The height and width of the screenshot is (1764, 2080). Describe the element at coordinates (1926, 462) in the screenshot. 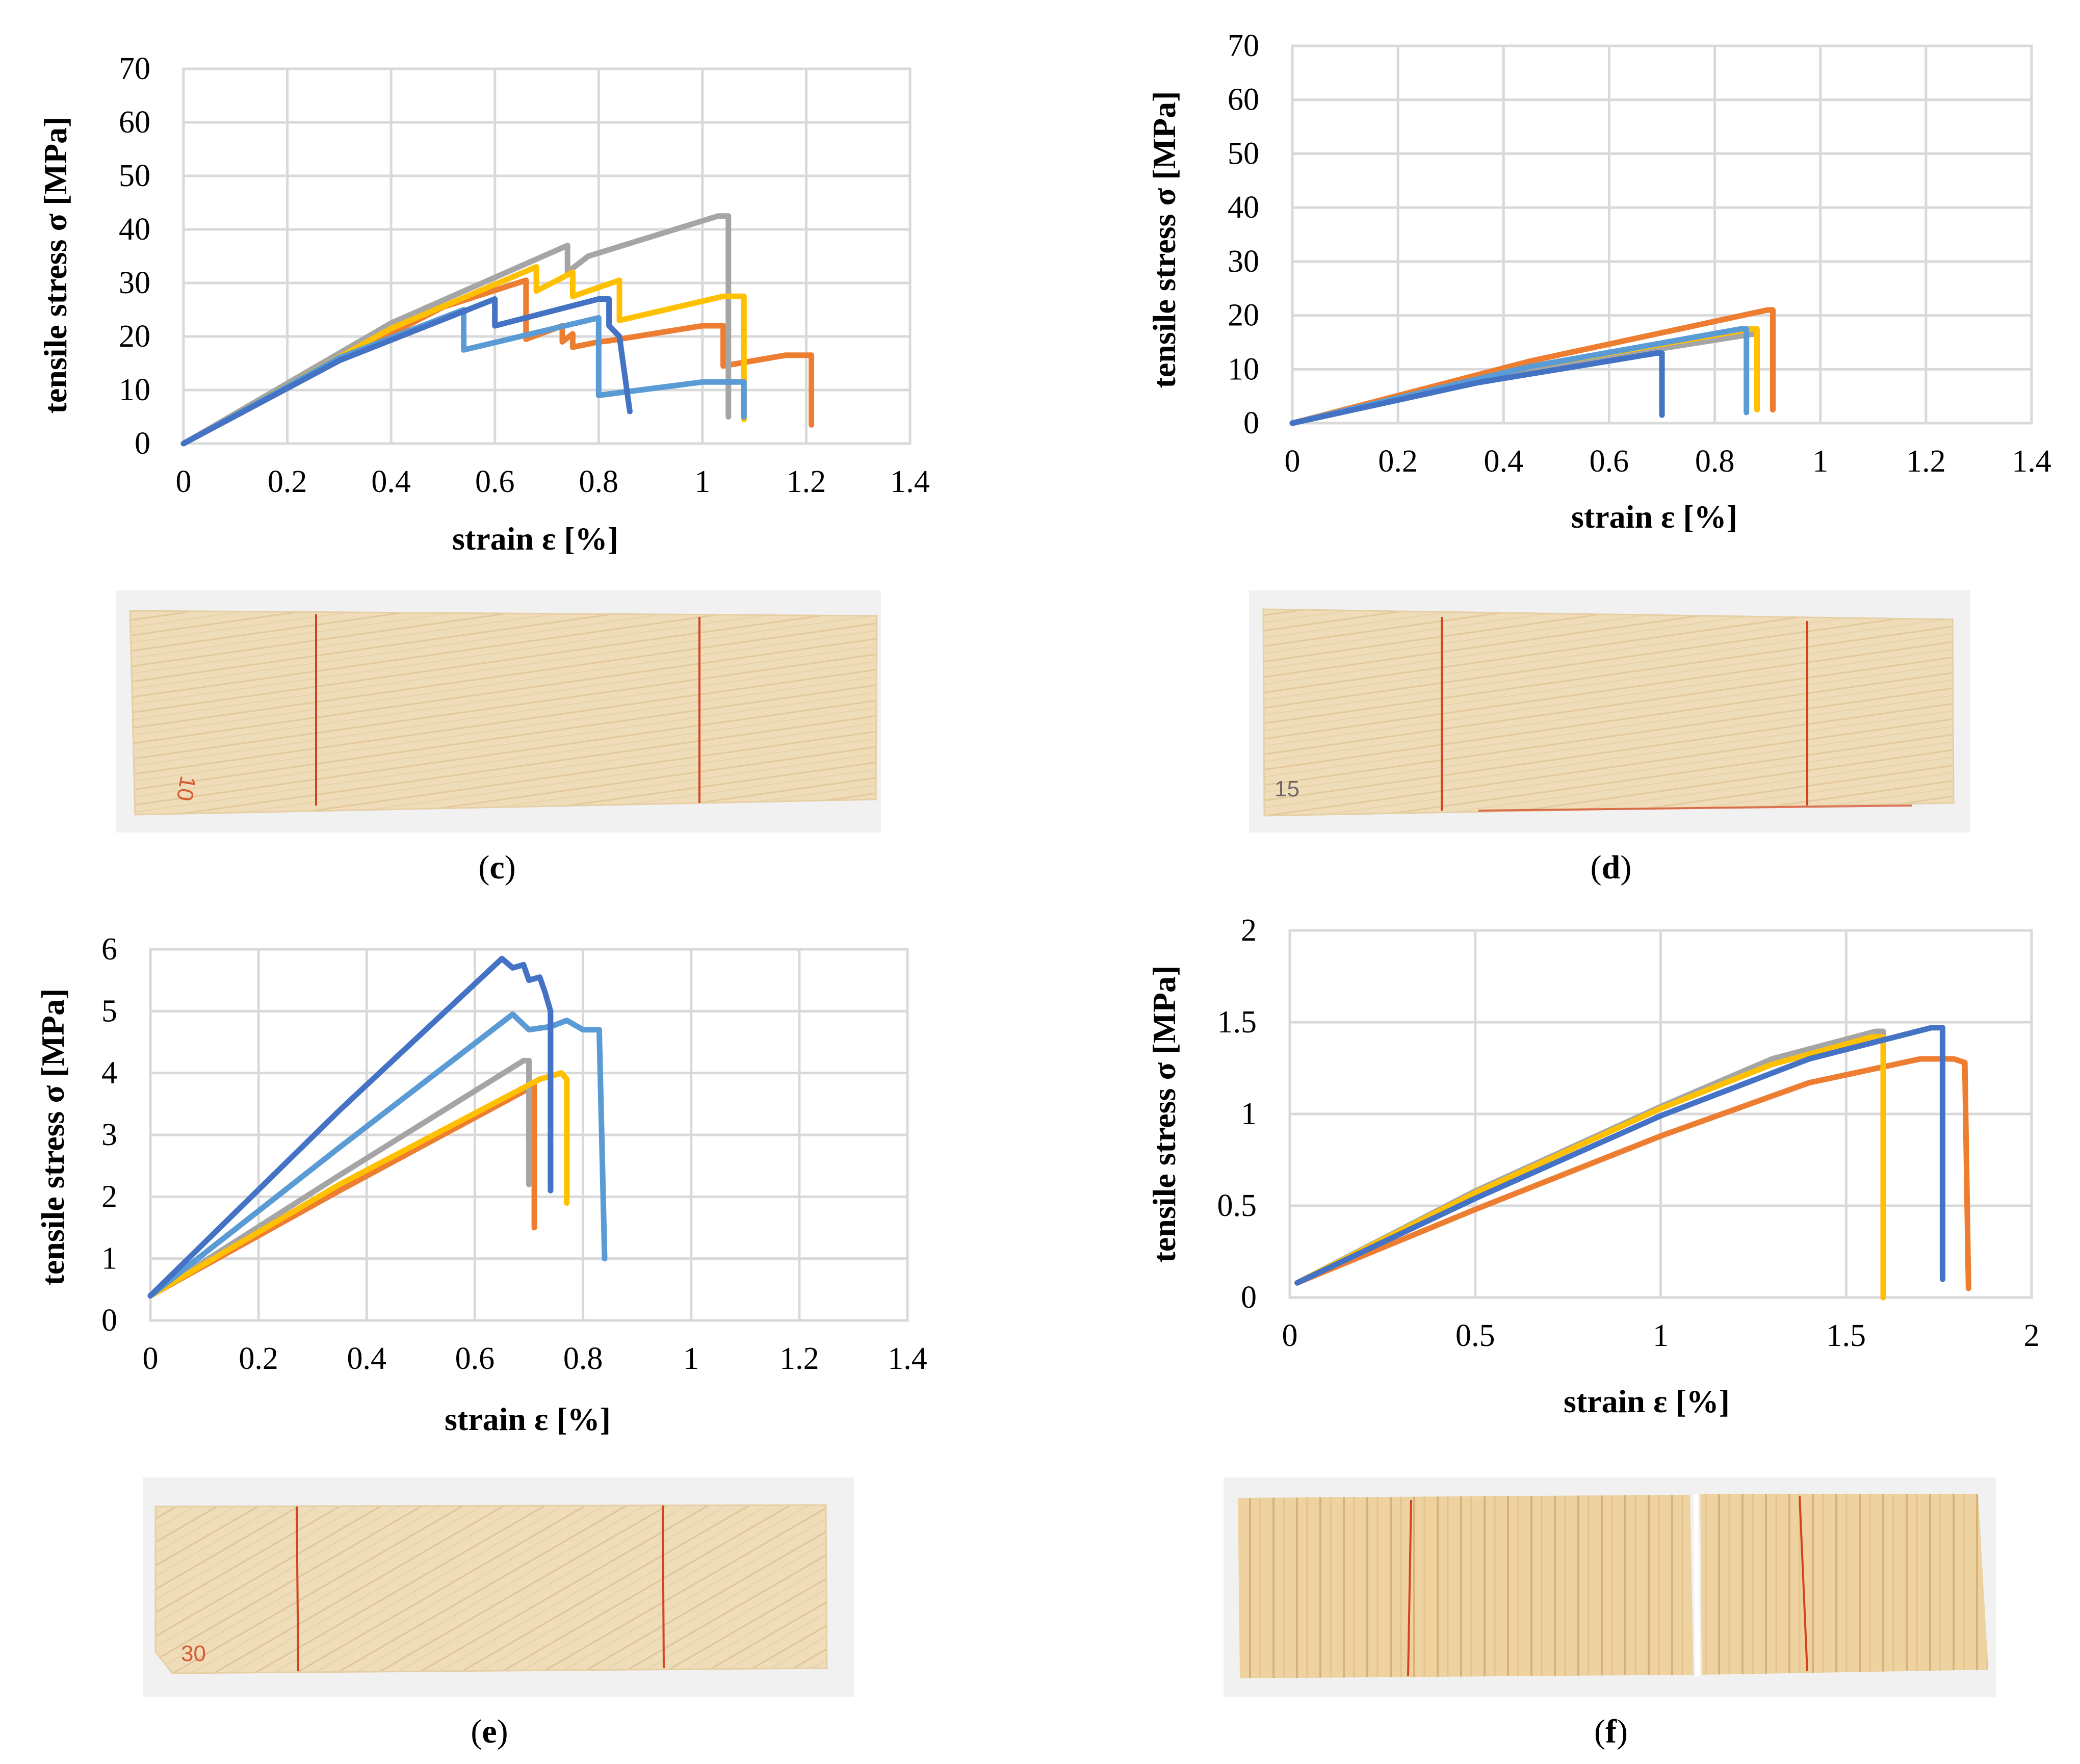

I see `chart-d-xtick-label: 1.2` at that location.